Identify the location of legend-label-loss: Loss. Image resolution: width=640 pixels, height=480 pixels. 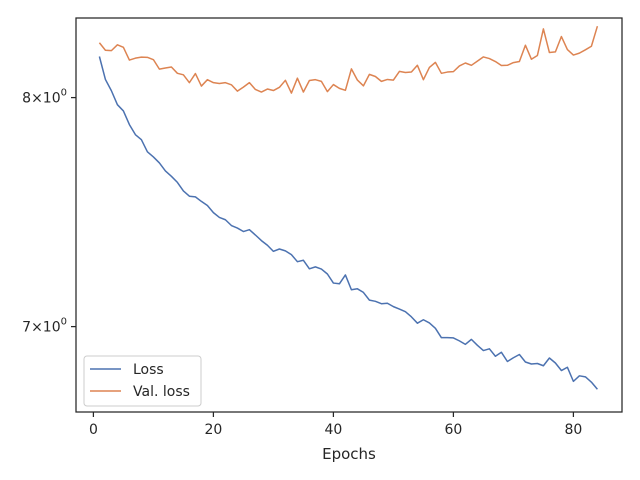
(148, 370).